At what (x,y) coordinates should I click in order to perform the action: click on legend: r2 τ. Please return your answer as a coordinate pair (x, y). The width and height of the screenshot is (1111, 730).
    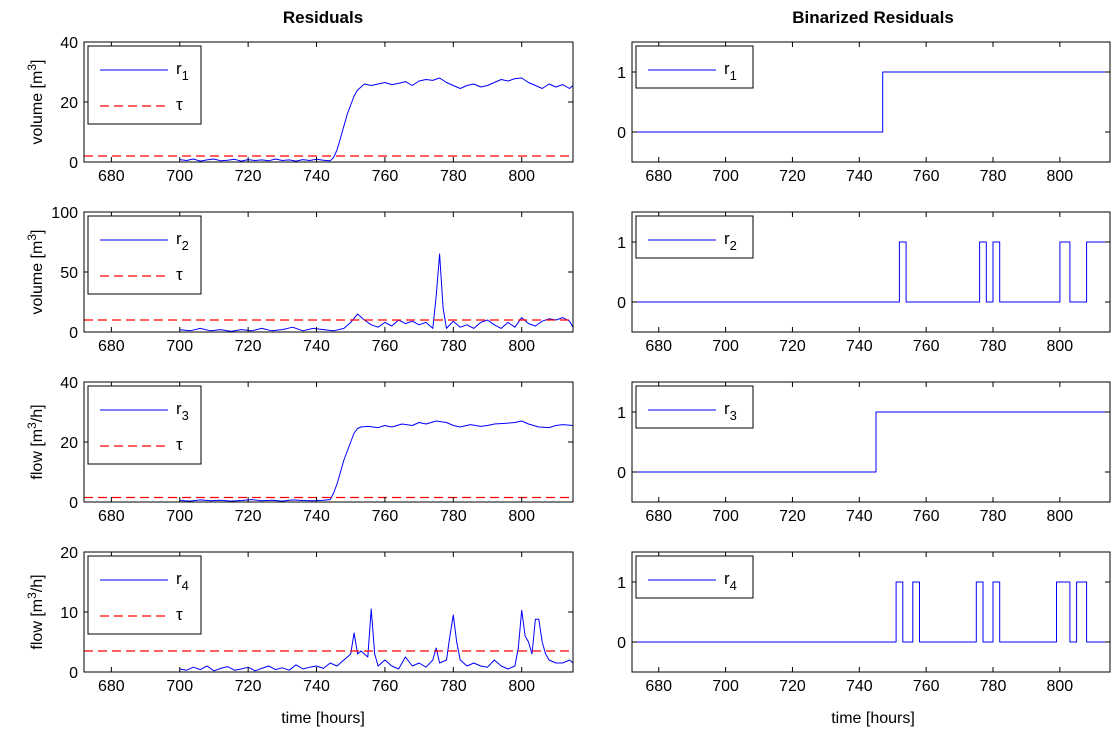
    Looking at the image, I should click on (144, 255).